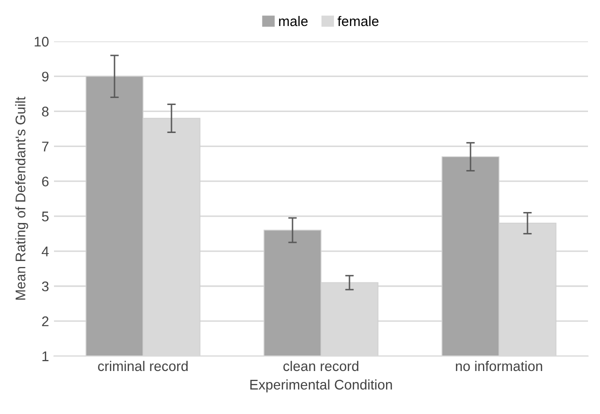 The height and width of the screenshot is (414, 600). Describe the element at coordinates (21, 198) in the screenshot. I see `y-axis-title: Mean Rating of Defendant's Guilt` at that location.